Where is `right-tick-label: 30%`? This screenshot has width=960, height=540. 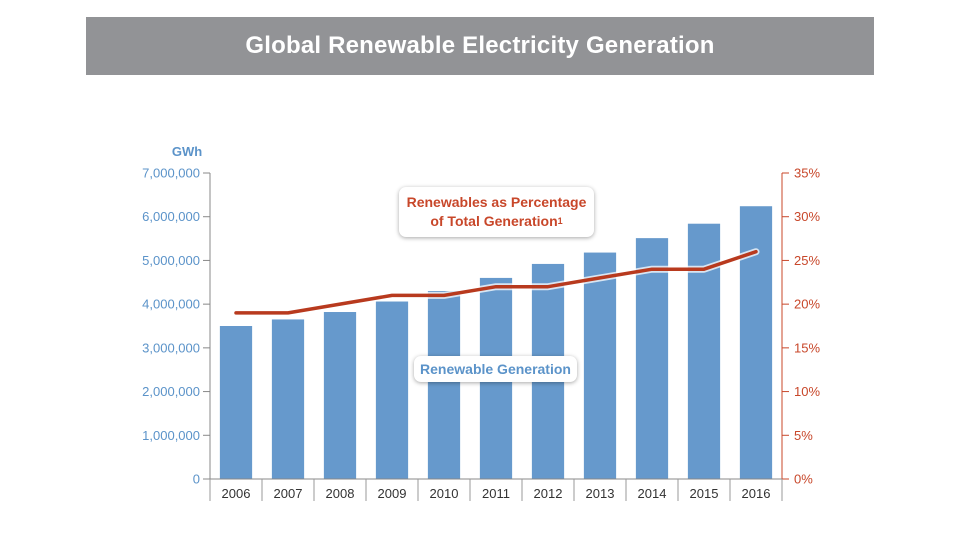 right-tick-label: 30% is located at coordinates (807, 216).